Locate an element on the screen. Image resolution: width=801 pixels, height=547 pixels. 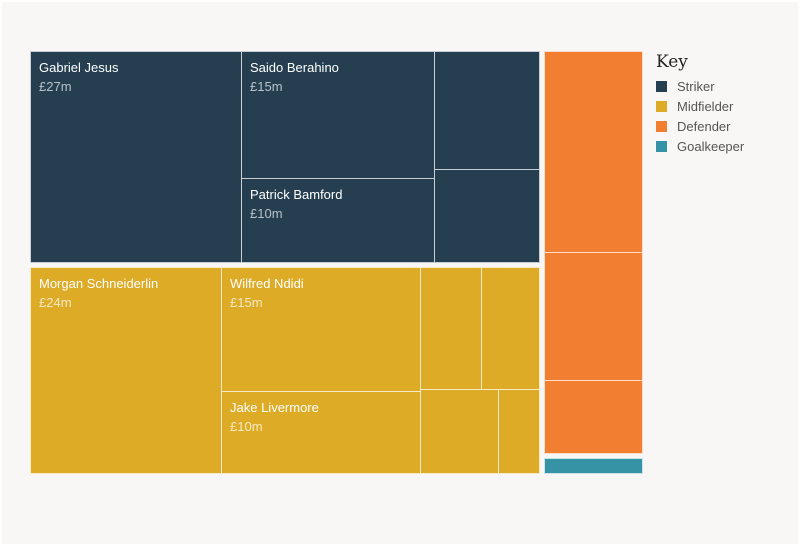
legend-item-goalkeeper: Goalkeeper is located at coordinates (700, 146).